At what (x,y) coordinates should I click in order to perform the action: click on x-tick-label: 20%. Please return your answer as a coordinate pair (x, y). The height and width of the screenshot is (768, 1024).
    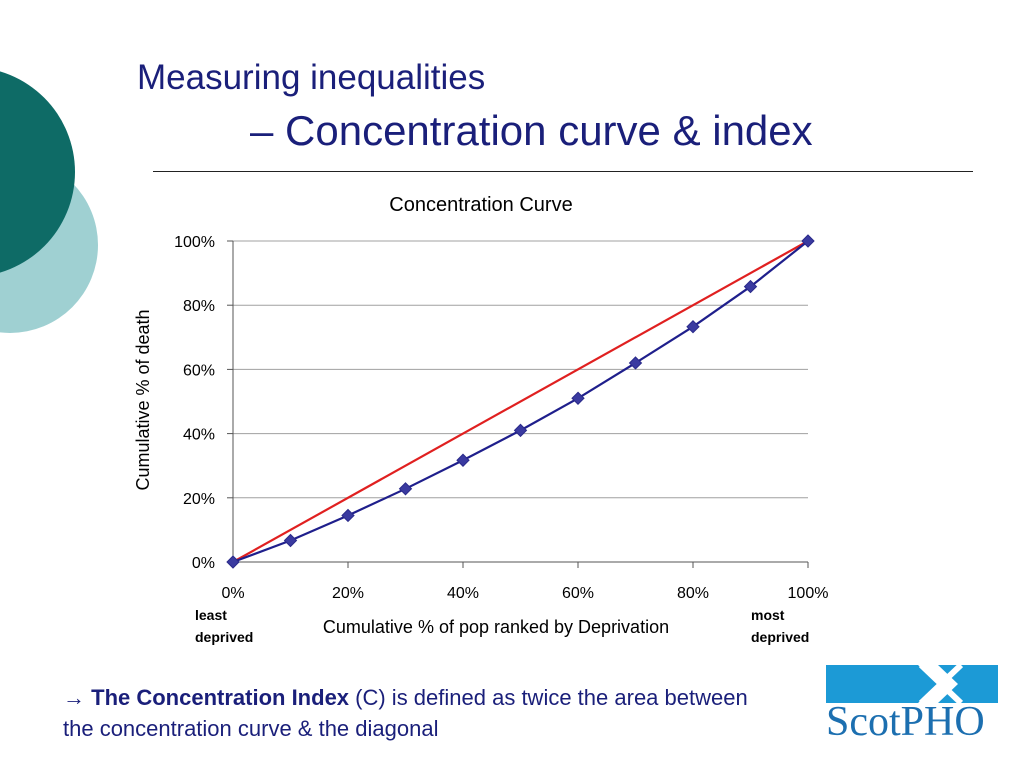
    Looking at the image, I should click on (348, 593).